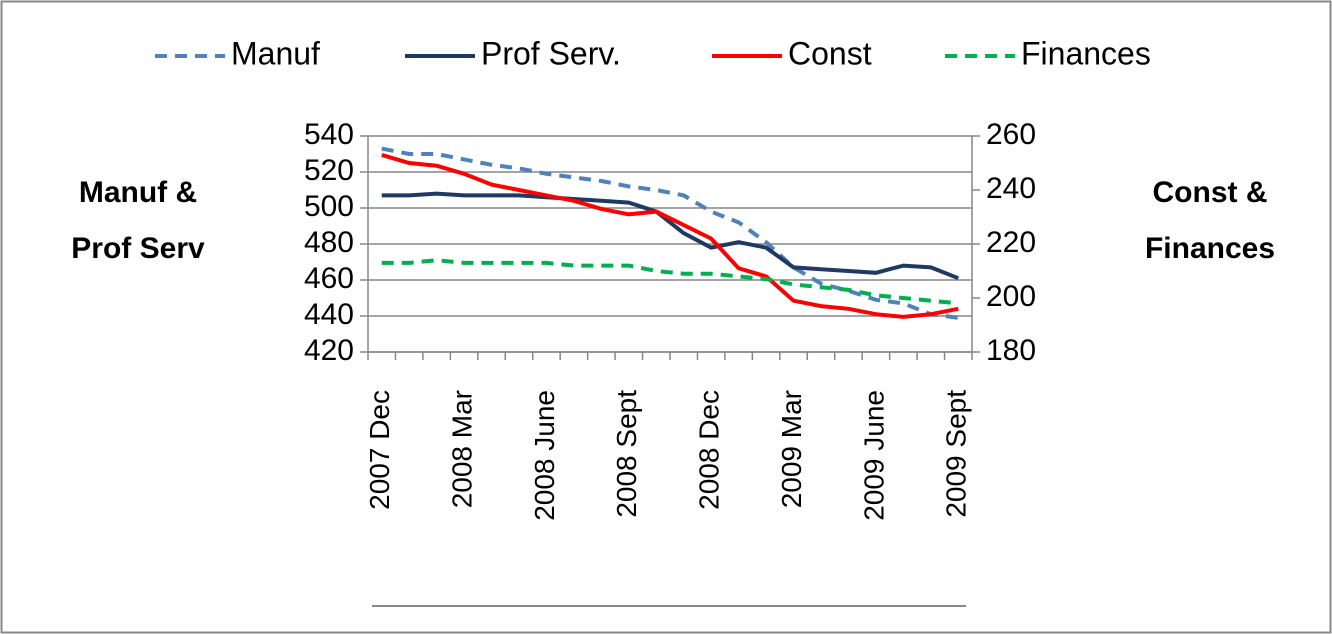 Image resolution: width=1332 pixels, height=634 pixels. What do you see at coordinates (544, 455) in the screenshot?
I see `x-tick-label: 2008 June` at bounding box center [544, 455].